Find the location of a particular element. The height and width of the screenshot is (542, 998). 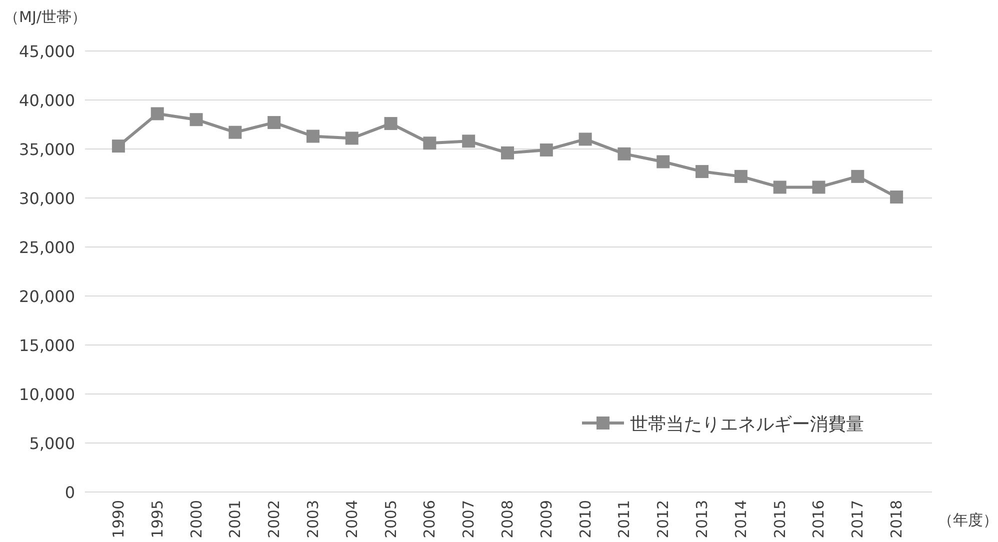

x-tick-label: 2007 is located at coordinates (469, 519).